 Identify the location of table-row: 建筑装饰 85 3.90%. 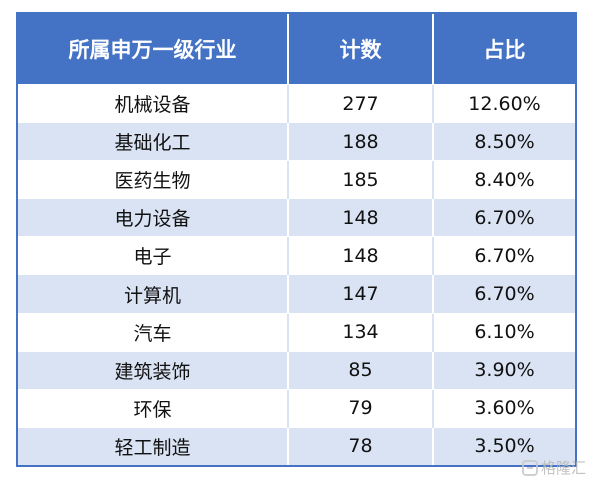
(296, 370).